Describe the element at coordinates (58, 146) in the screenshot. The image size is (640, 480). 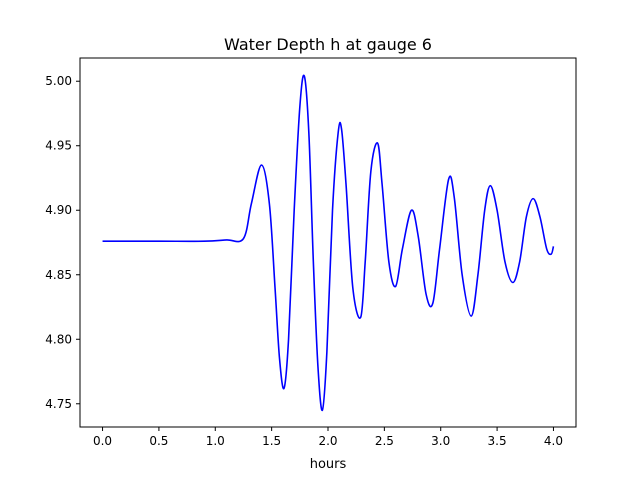
I see `y-tick-label: 4.95` at that location.